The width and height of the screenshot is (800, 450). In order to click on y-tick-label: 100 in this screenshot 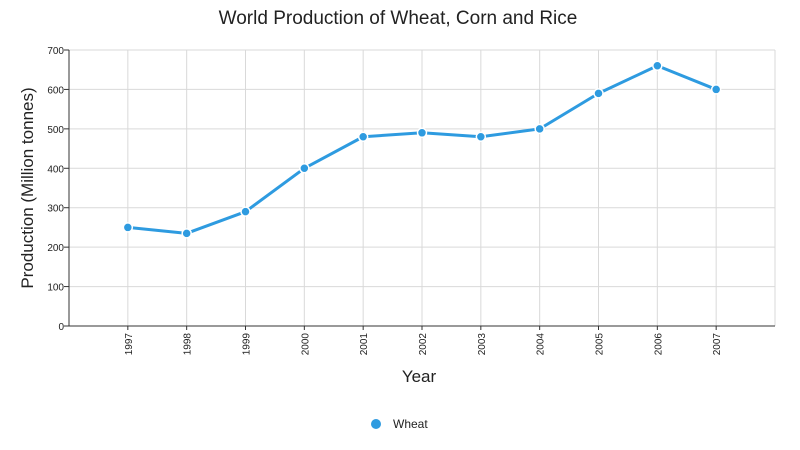, I will do `click(55, 288)`.